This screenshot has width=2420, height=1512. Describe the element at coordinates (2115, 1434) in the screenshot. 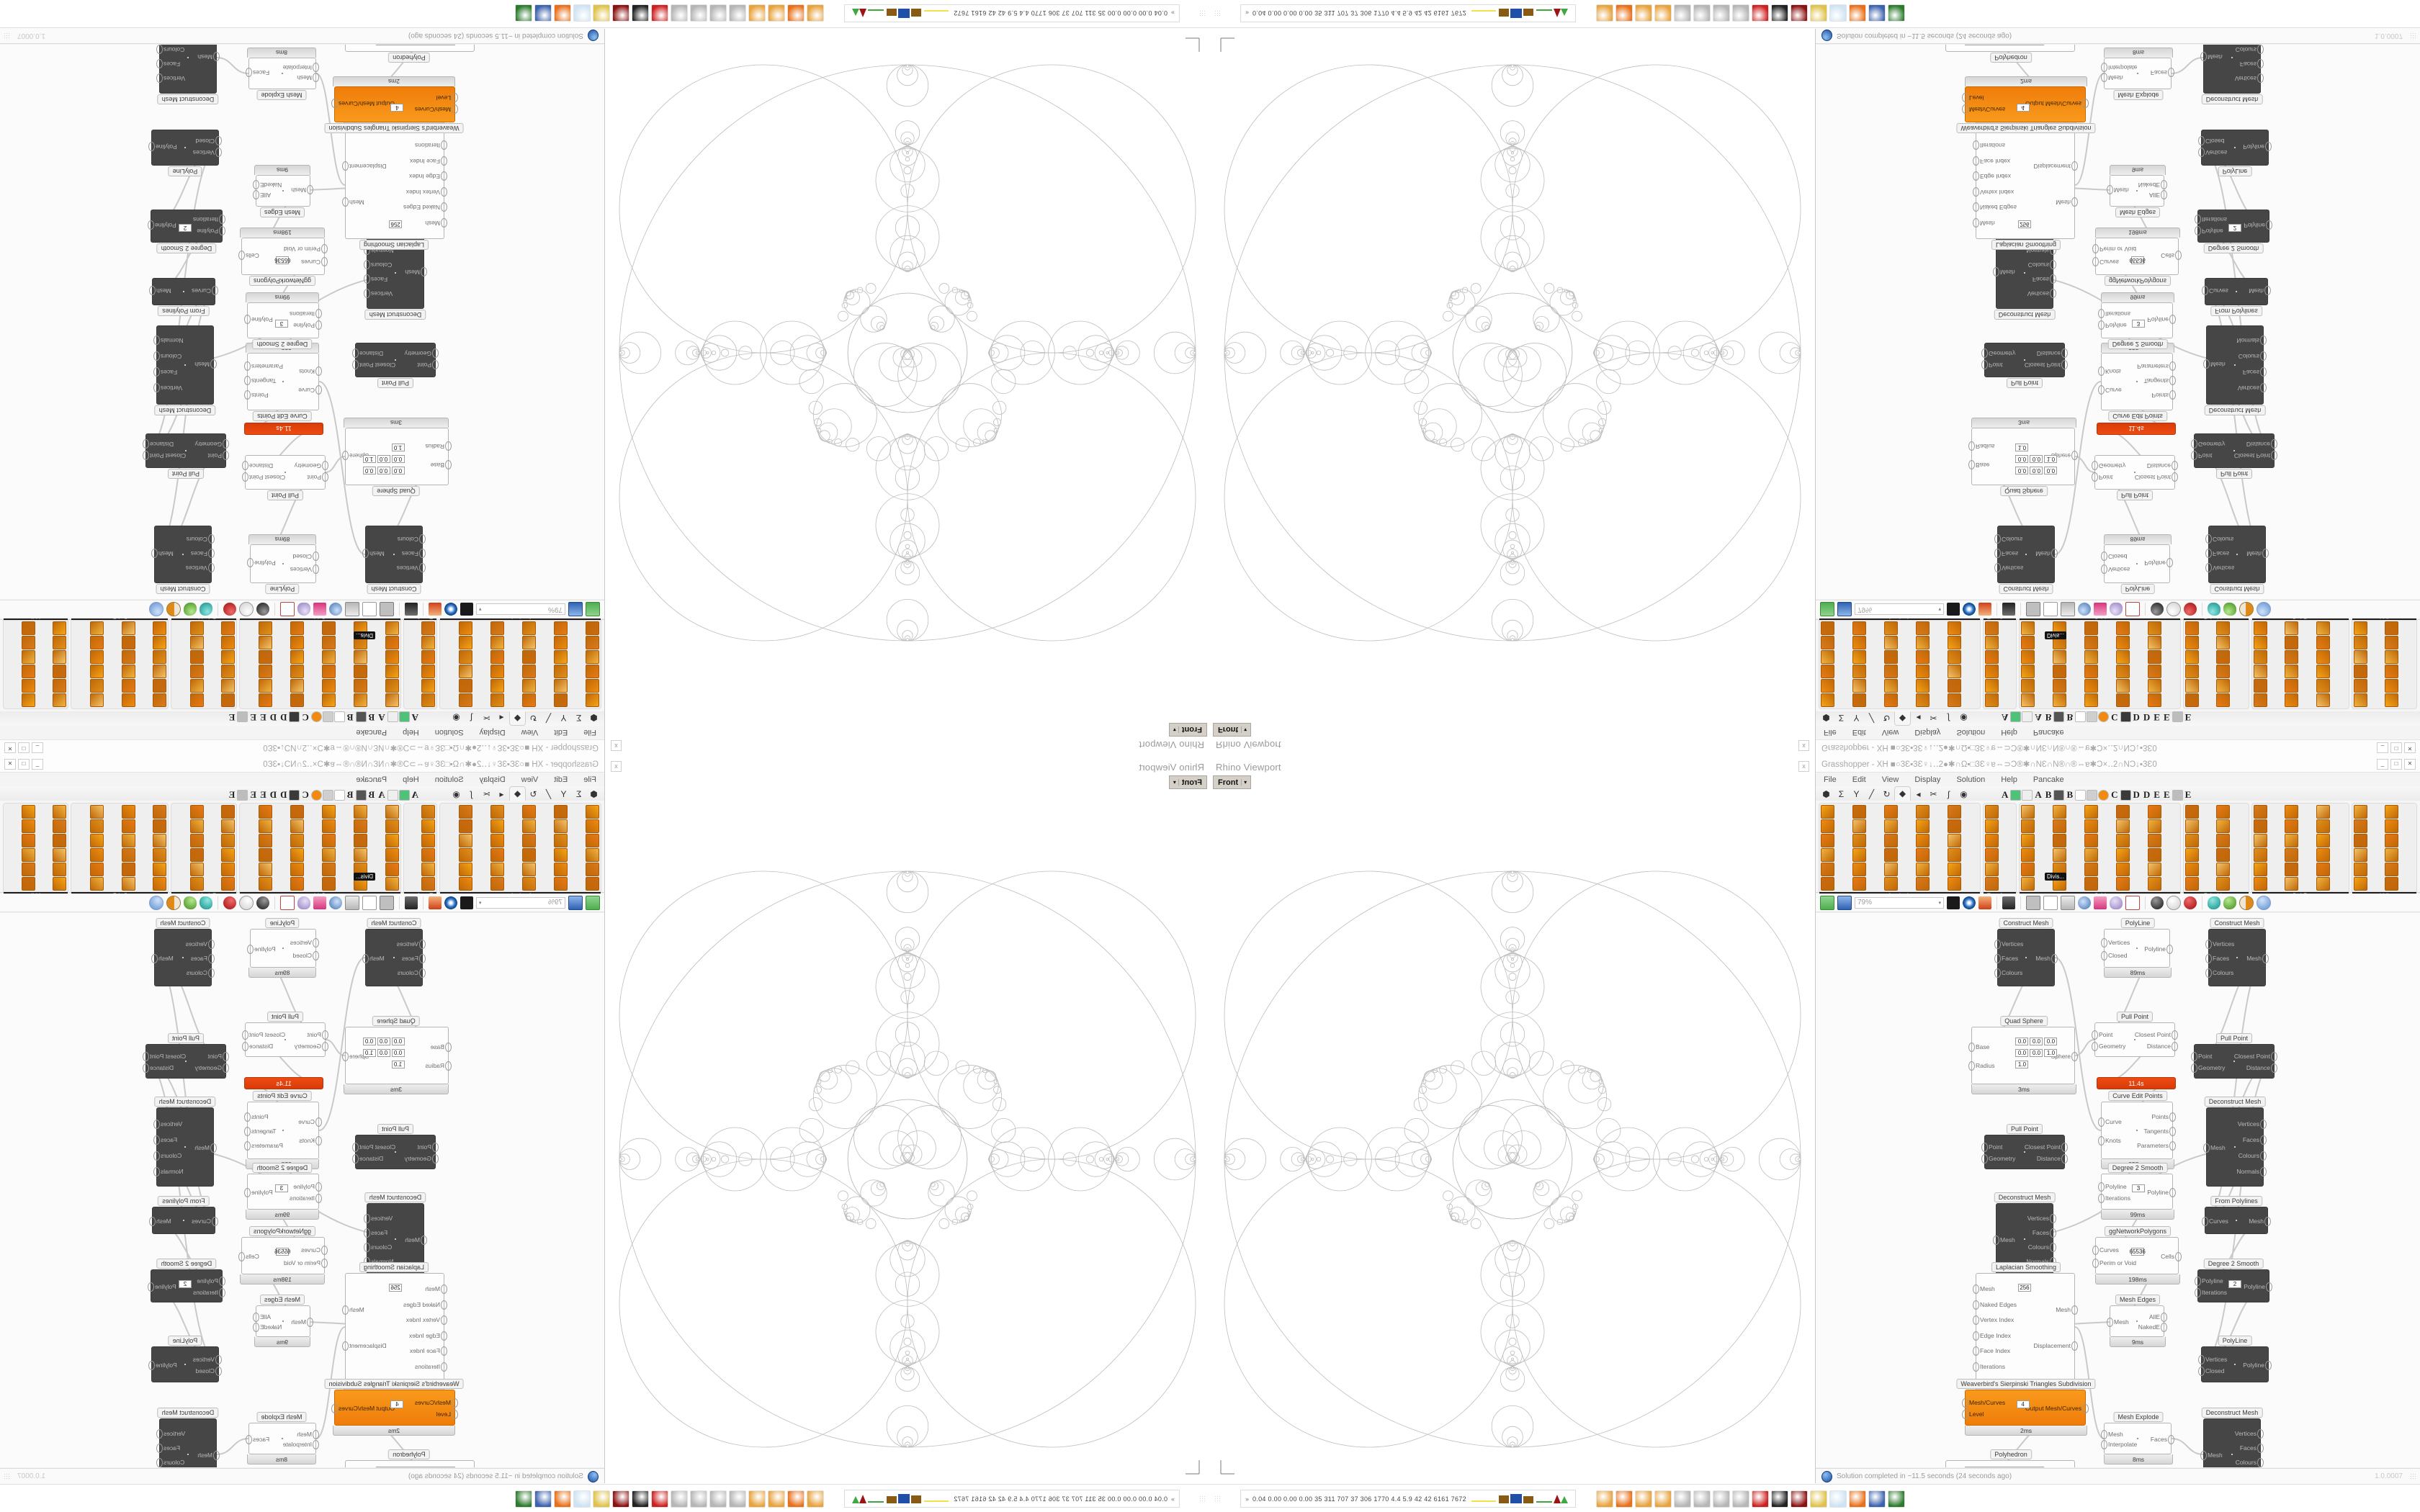

I see `node-input-port: Mesh` at that location.